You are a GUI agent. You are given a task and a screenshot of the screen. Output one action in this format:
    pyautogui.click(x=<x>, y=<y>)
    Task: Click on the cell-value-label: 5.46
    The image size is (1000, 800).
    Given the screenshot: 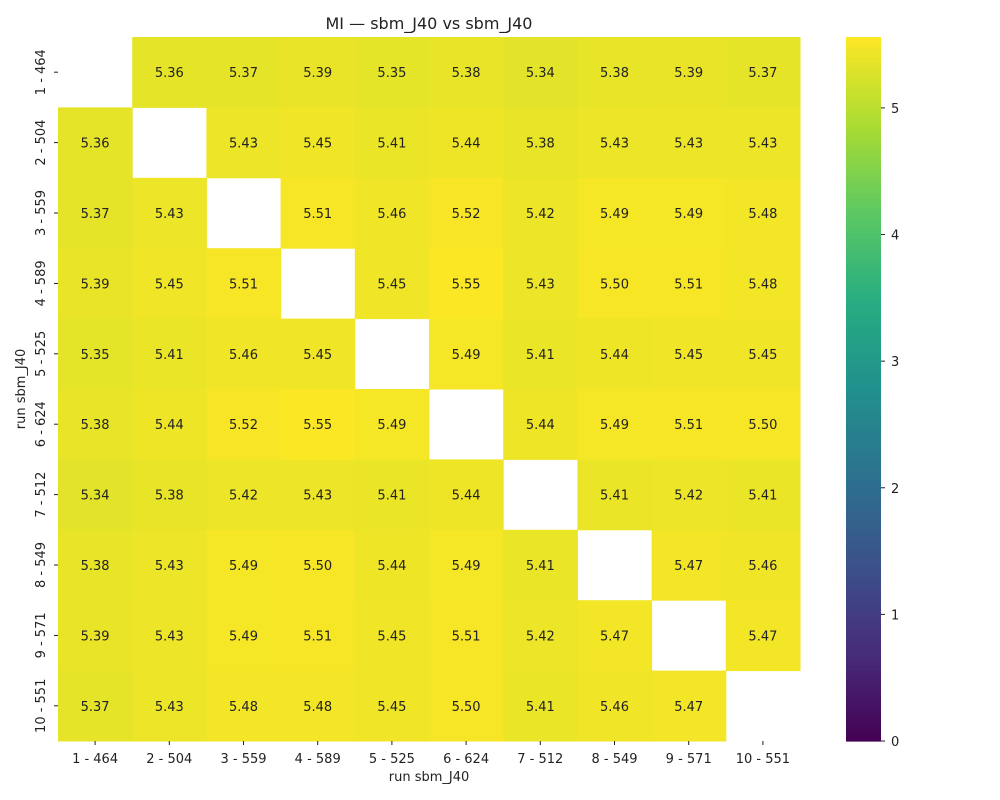 What is the action you would take?
    pyautogui.click(x=243, y=355)
    